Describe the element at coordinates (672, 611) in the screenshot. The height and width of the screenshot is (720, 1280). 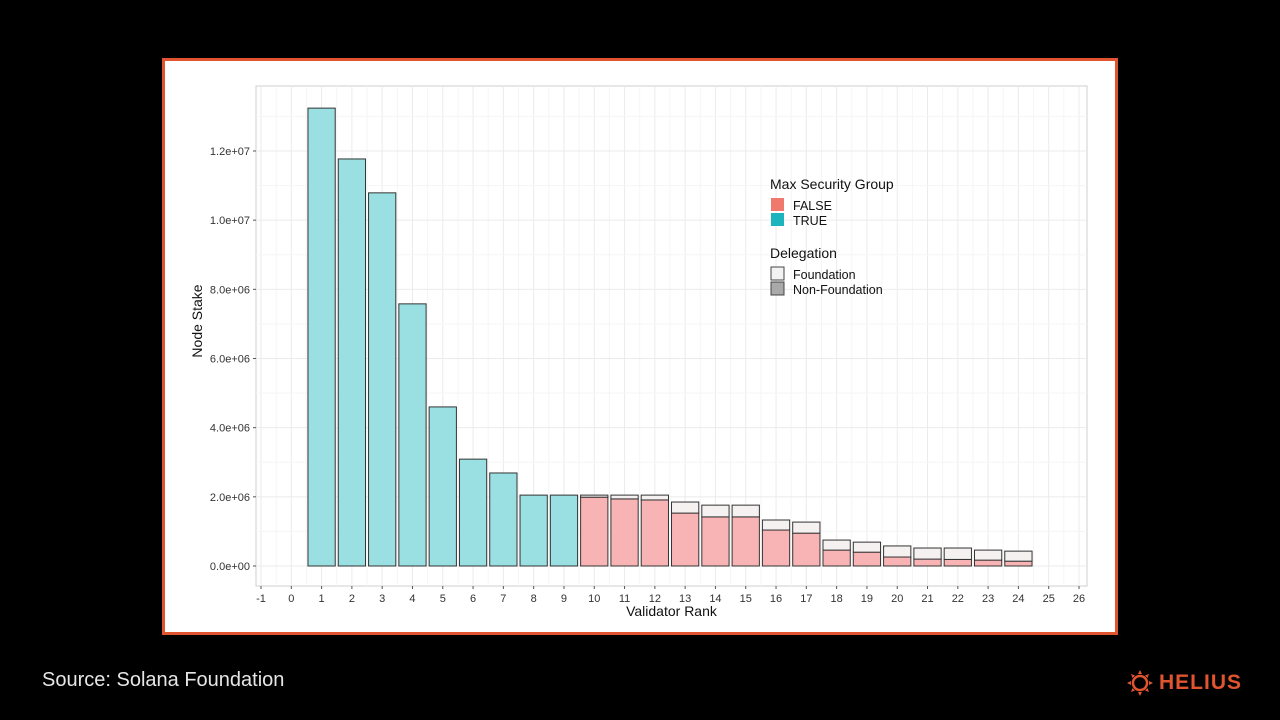
I see `x-axis-label: Validator Rank` at that location.